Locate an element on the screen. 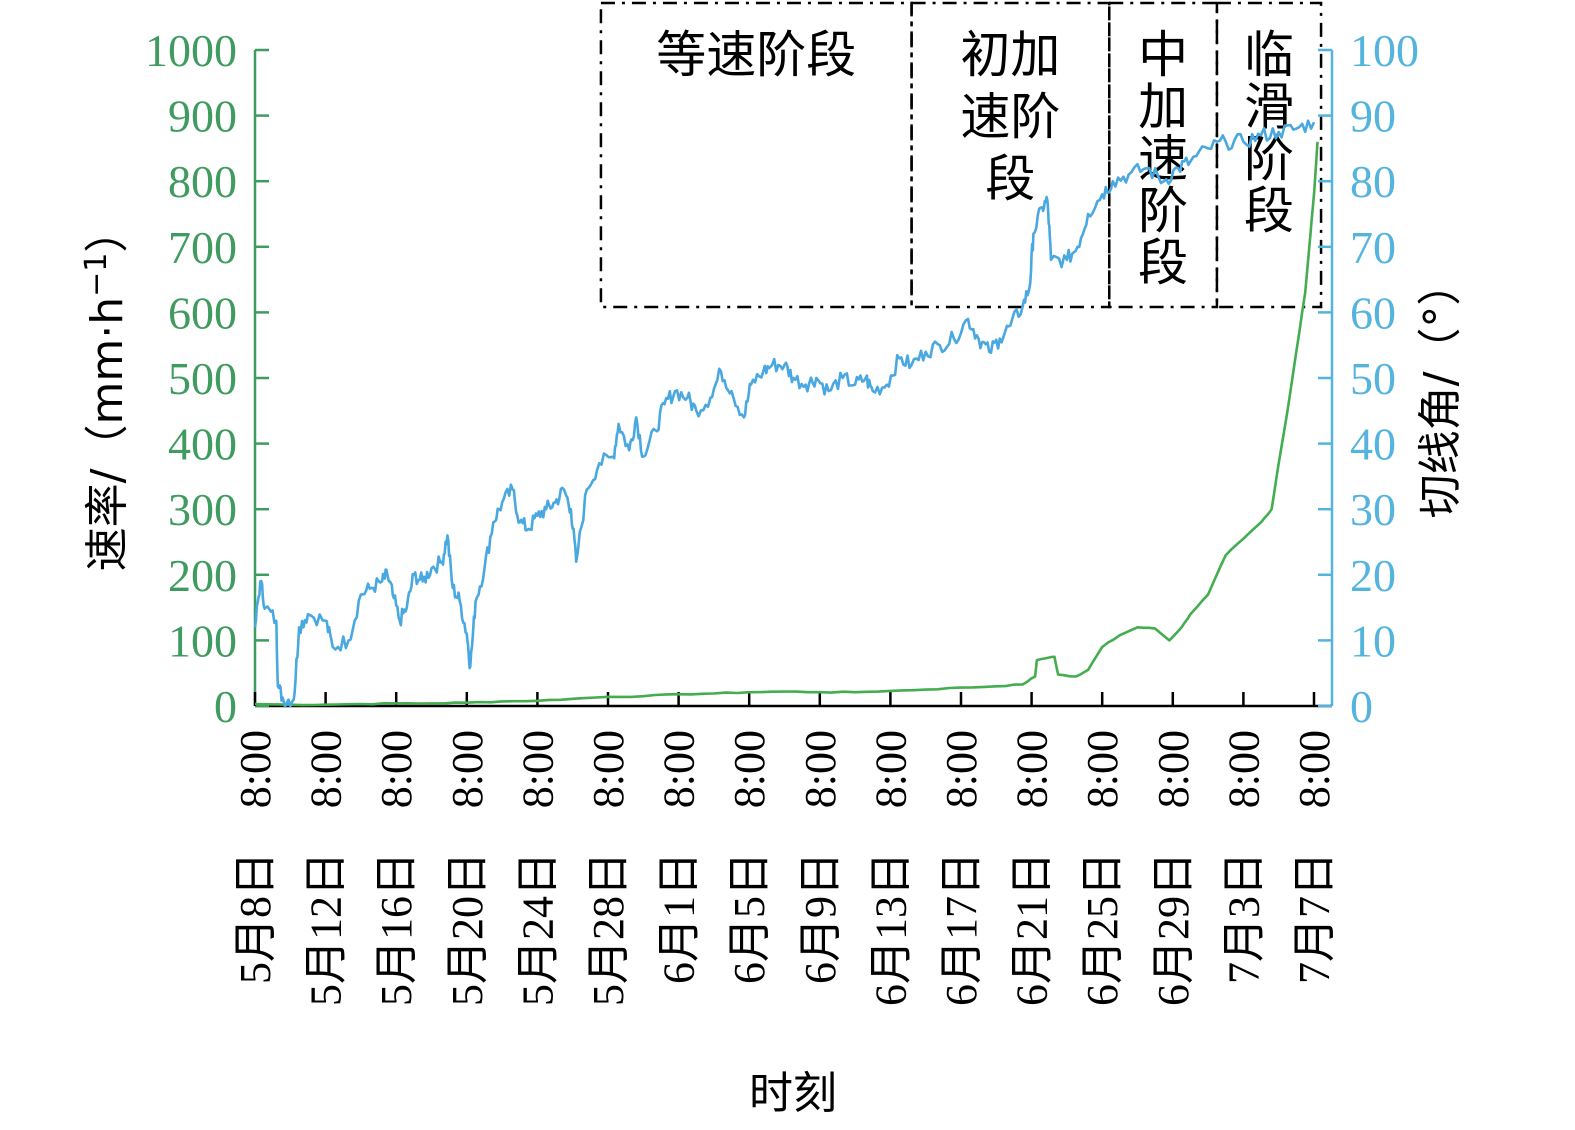  right-tick-label: 10 is located at coordinates (1373, 640).